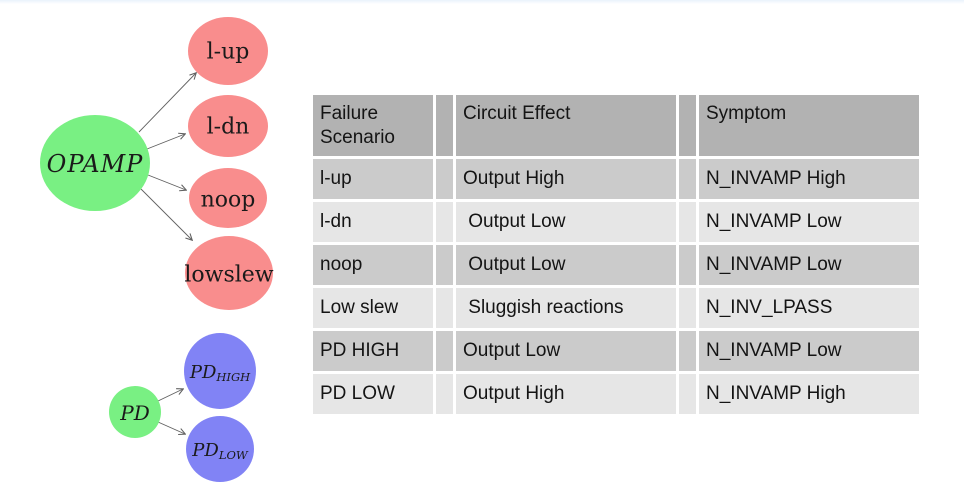 This screenshot has height=492, width=964. I want to click on table-row: l-dn Output Low N_INVAMP Low, so click(616, 222).